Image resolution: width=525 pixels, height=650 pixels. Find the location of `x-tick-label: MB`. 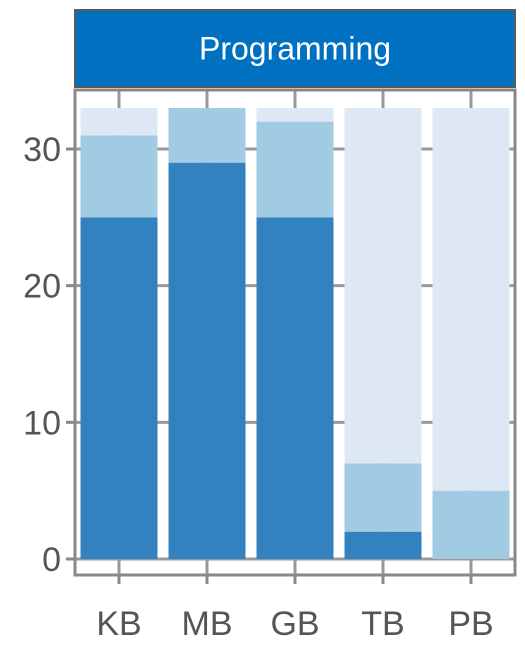

x-tick-label: MB is located at coordinates (207, 624).